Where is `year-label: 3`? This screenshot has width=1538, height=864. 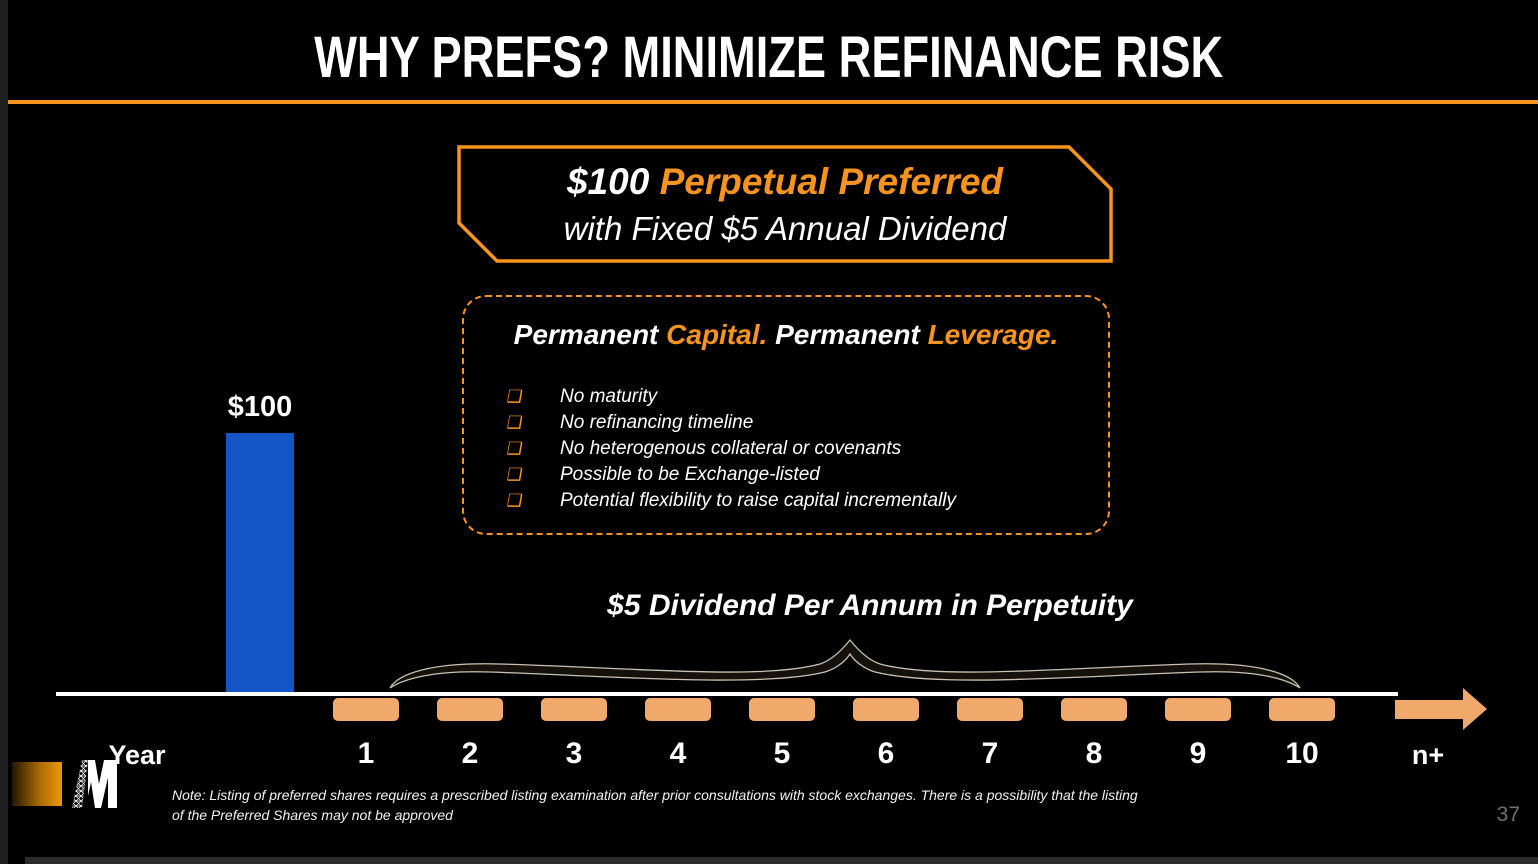
year-label: 3 is located at coordinates (574, 753).